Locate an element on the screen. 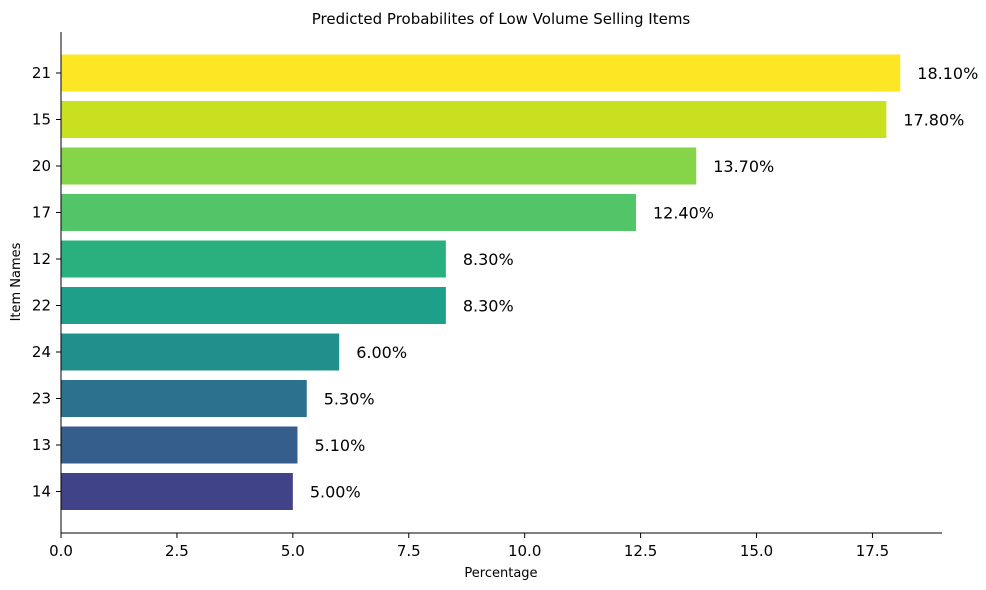  x-tick-label: 10.0 is located at coordinates (524, 551).